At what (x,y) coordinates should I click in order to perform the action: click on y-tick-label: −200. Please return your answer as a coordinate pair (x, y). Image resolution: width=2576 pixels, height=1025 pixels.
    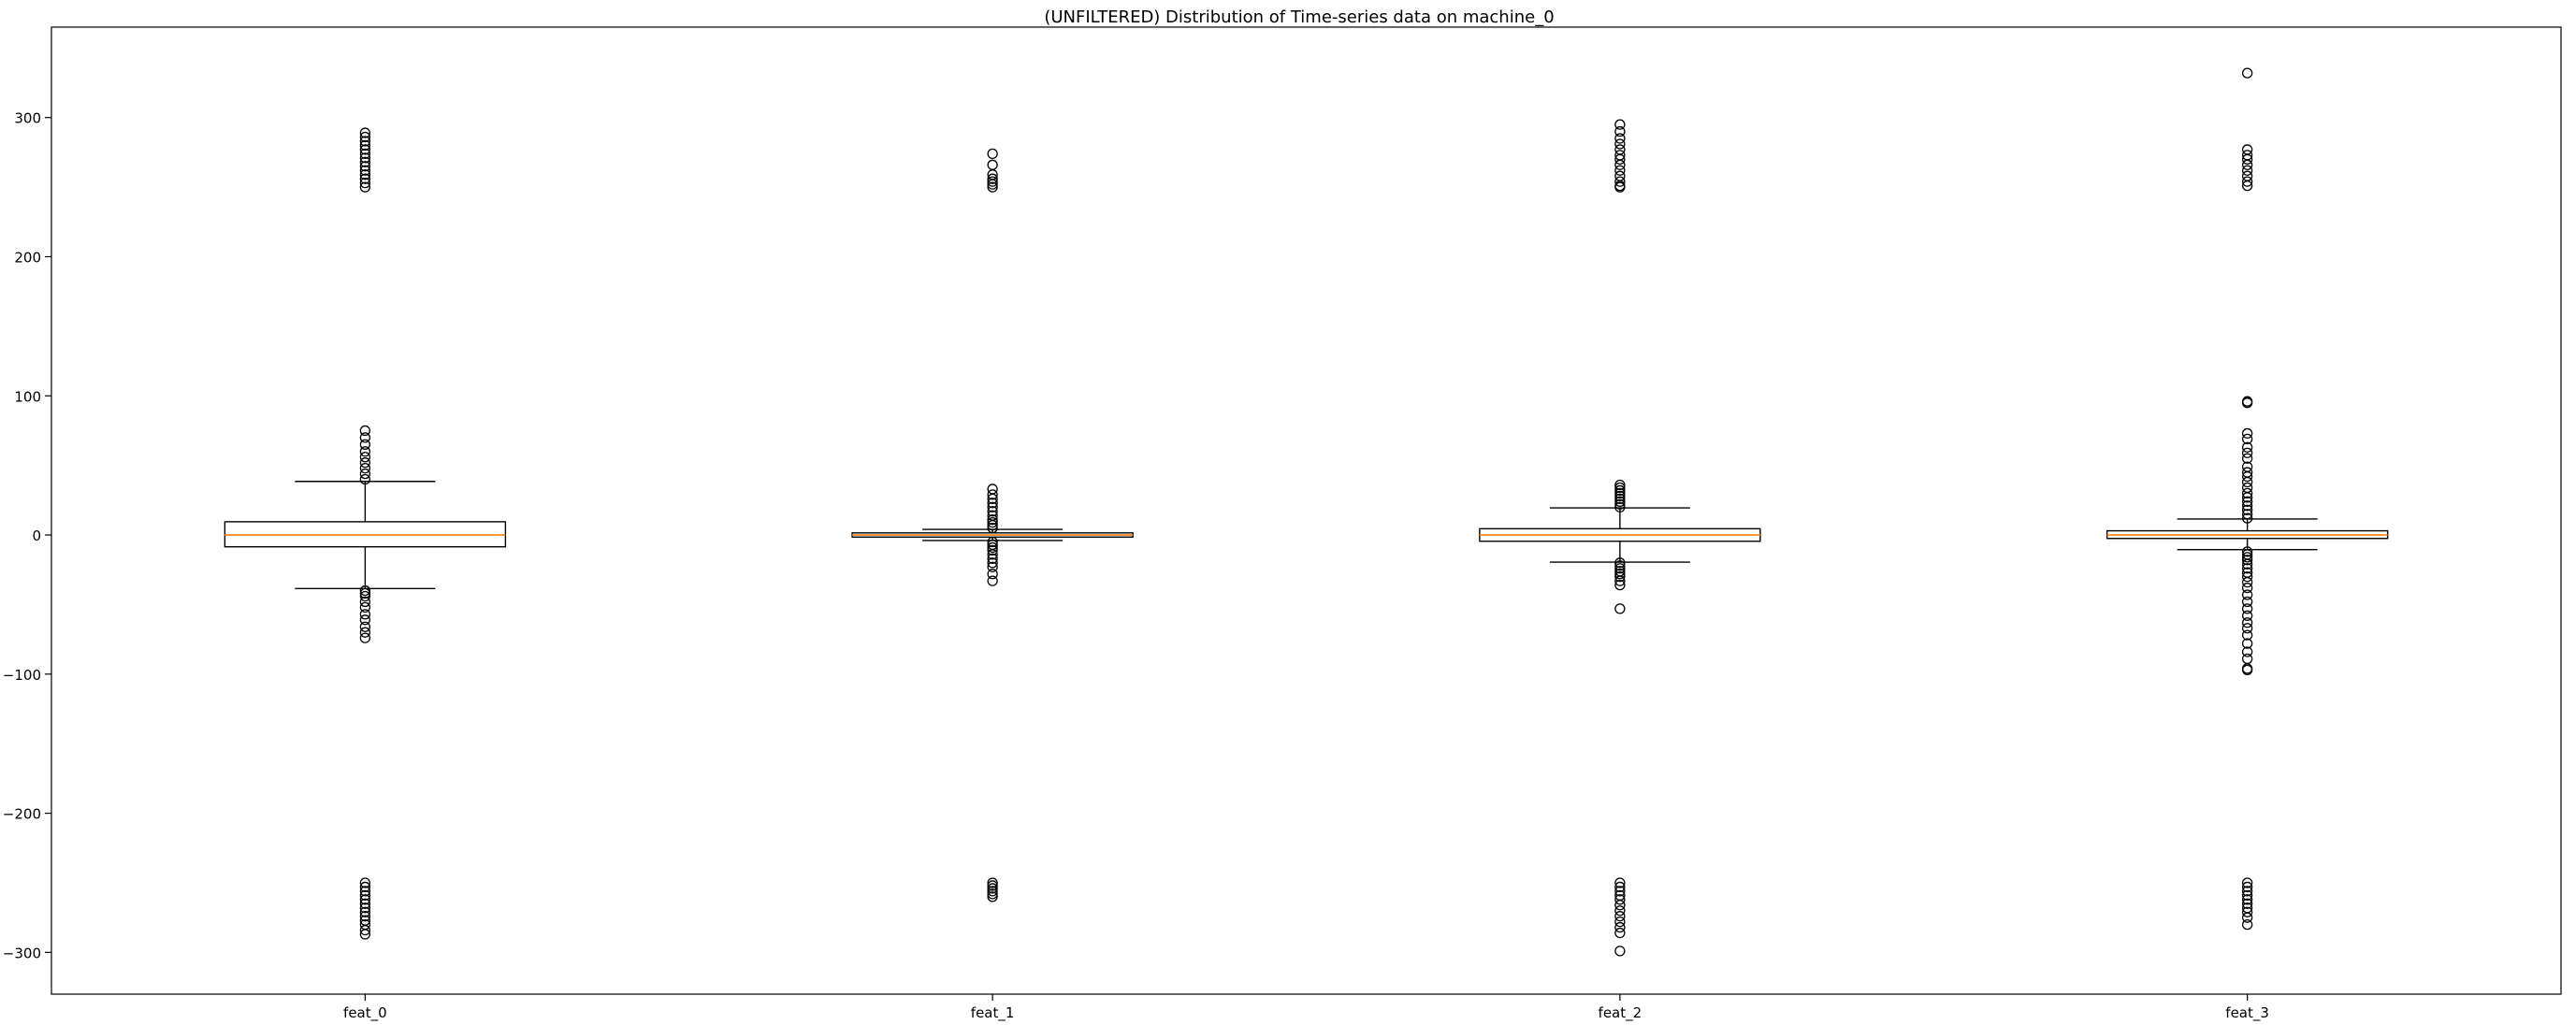
    Looking at the image, I should click on (22, 815).